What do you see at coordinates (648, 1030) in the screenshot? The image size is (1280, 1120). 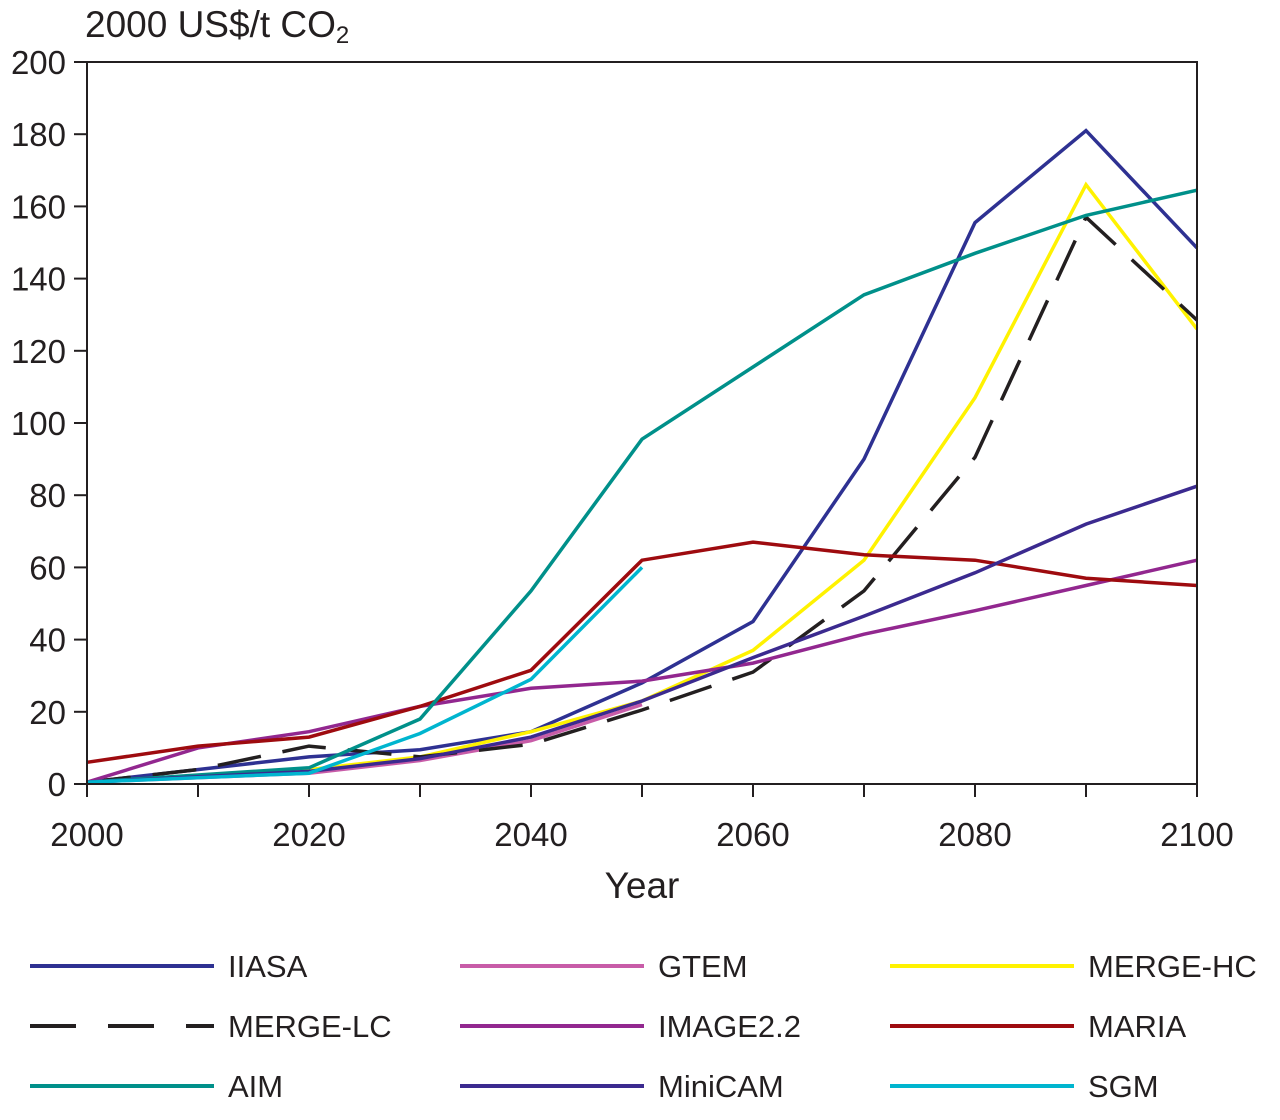 I see `legend-item-image2-2: IMAGE2.2` at bounding box center [648, 1030].